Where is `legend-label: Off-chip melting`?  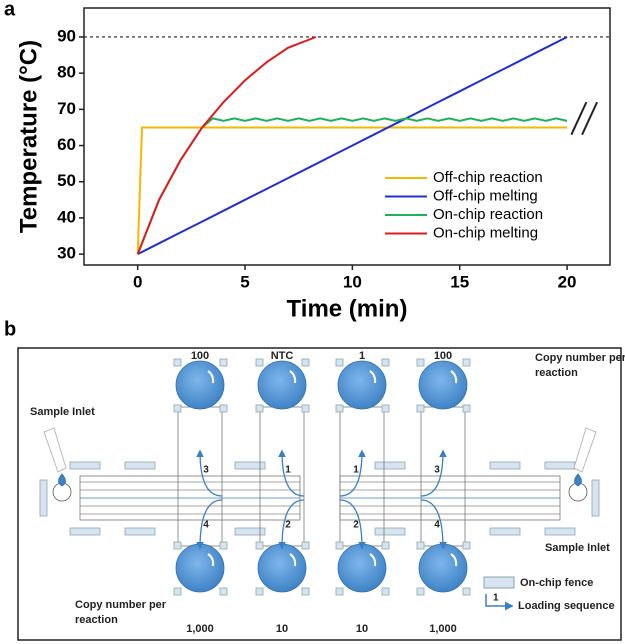
legend-label: Off-chip melting is located at coordinates (485, 195).